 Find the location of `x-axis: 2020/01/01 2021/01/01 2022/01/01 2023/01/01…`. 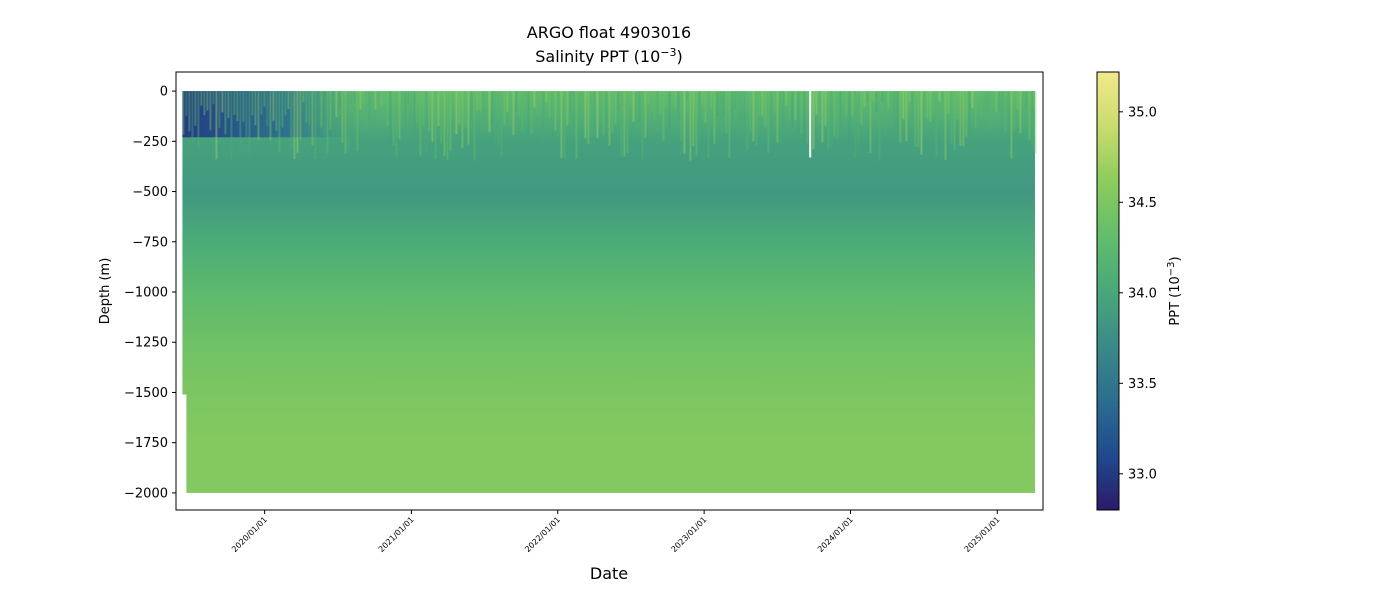

x-axis: 2020/01/01 2021/01/01 2022/01/01 2023/01/01… is located at coordinates (616, 532).